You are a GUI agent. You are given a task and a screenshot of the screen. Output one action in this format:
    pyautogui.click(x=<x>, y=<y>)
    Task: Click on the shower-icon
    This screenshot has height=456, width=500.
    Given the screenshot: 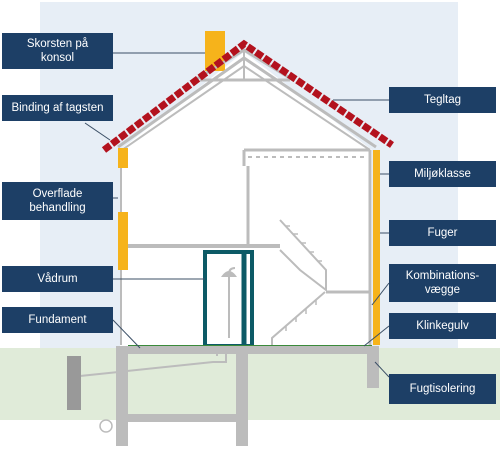 What is the action you would take?
    pyautogui.click(x=229, y=302)
    